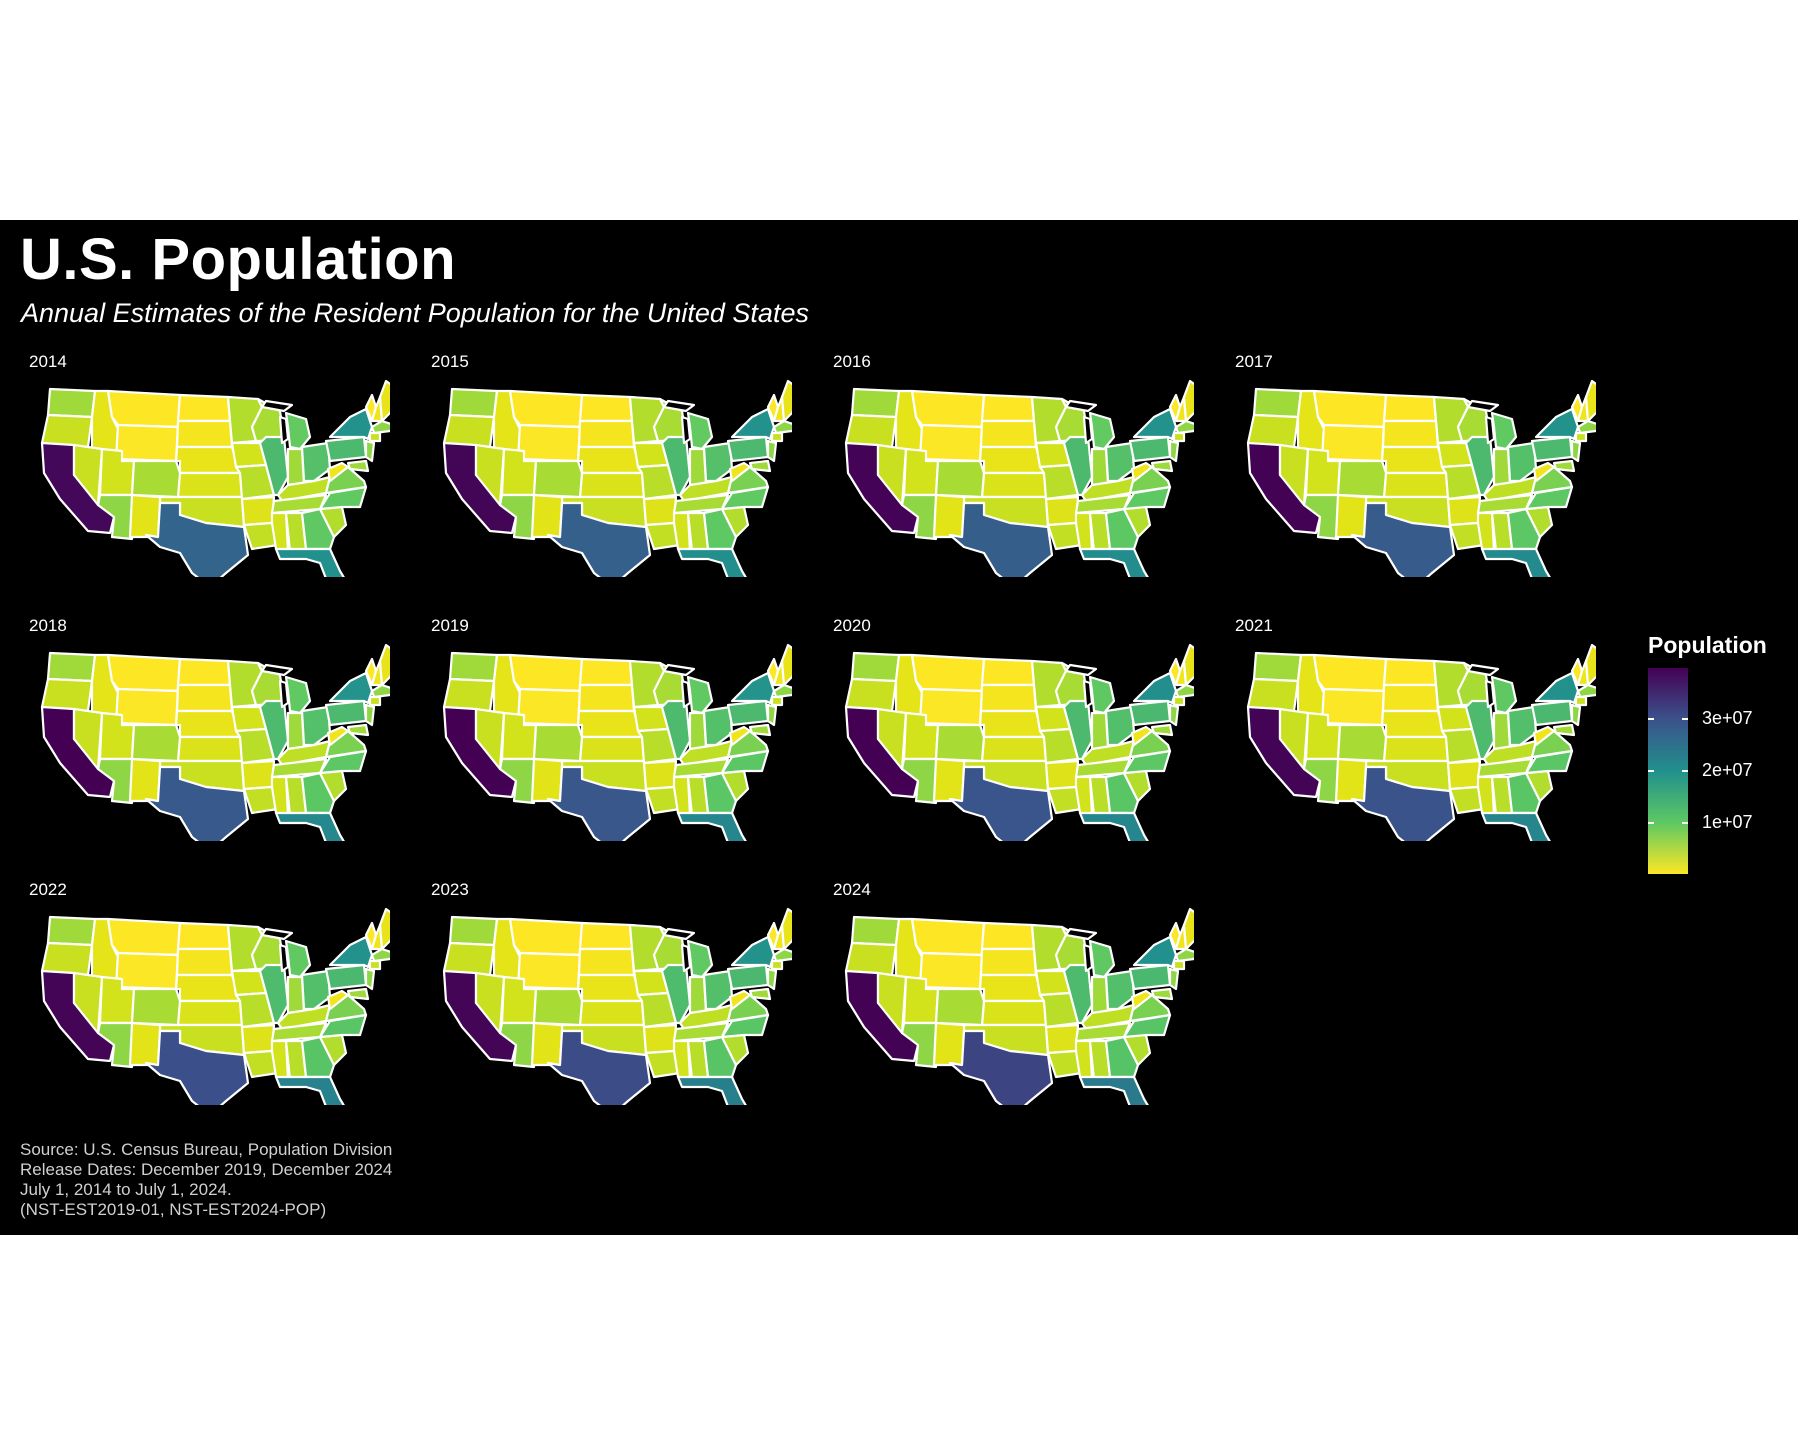 The height and width of the screenshot is (1456, 1798). I want to click on state-wv, so click(740, 1000).